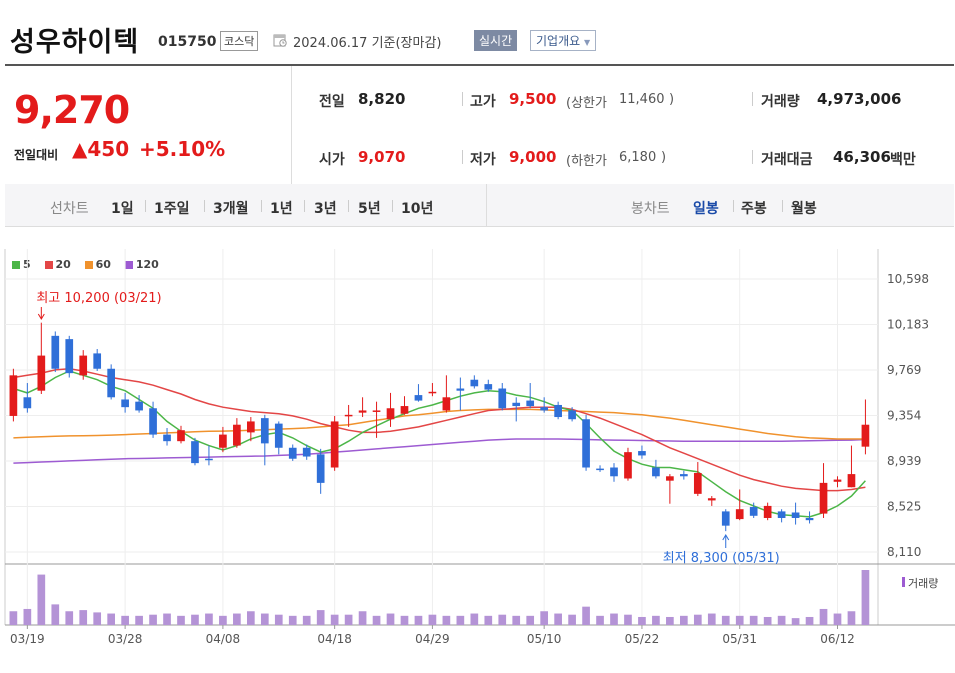 The width and height of the screenshot is (955, 673). I want to click on legend-ma120: 120, so click(141, 264).